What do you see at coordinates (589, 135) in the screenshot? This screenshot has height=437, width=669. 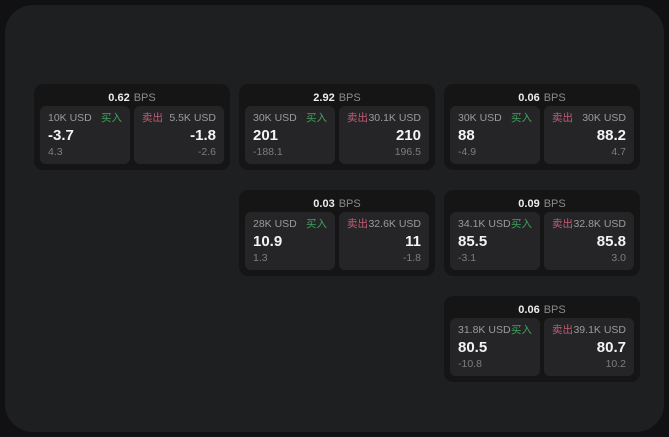 I see `sell-quote-tile: 卖出 30K USD 88.2 4.7` at bounding box center [589, 135].